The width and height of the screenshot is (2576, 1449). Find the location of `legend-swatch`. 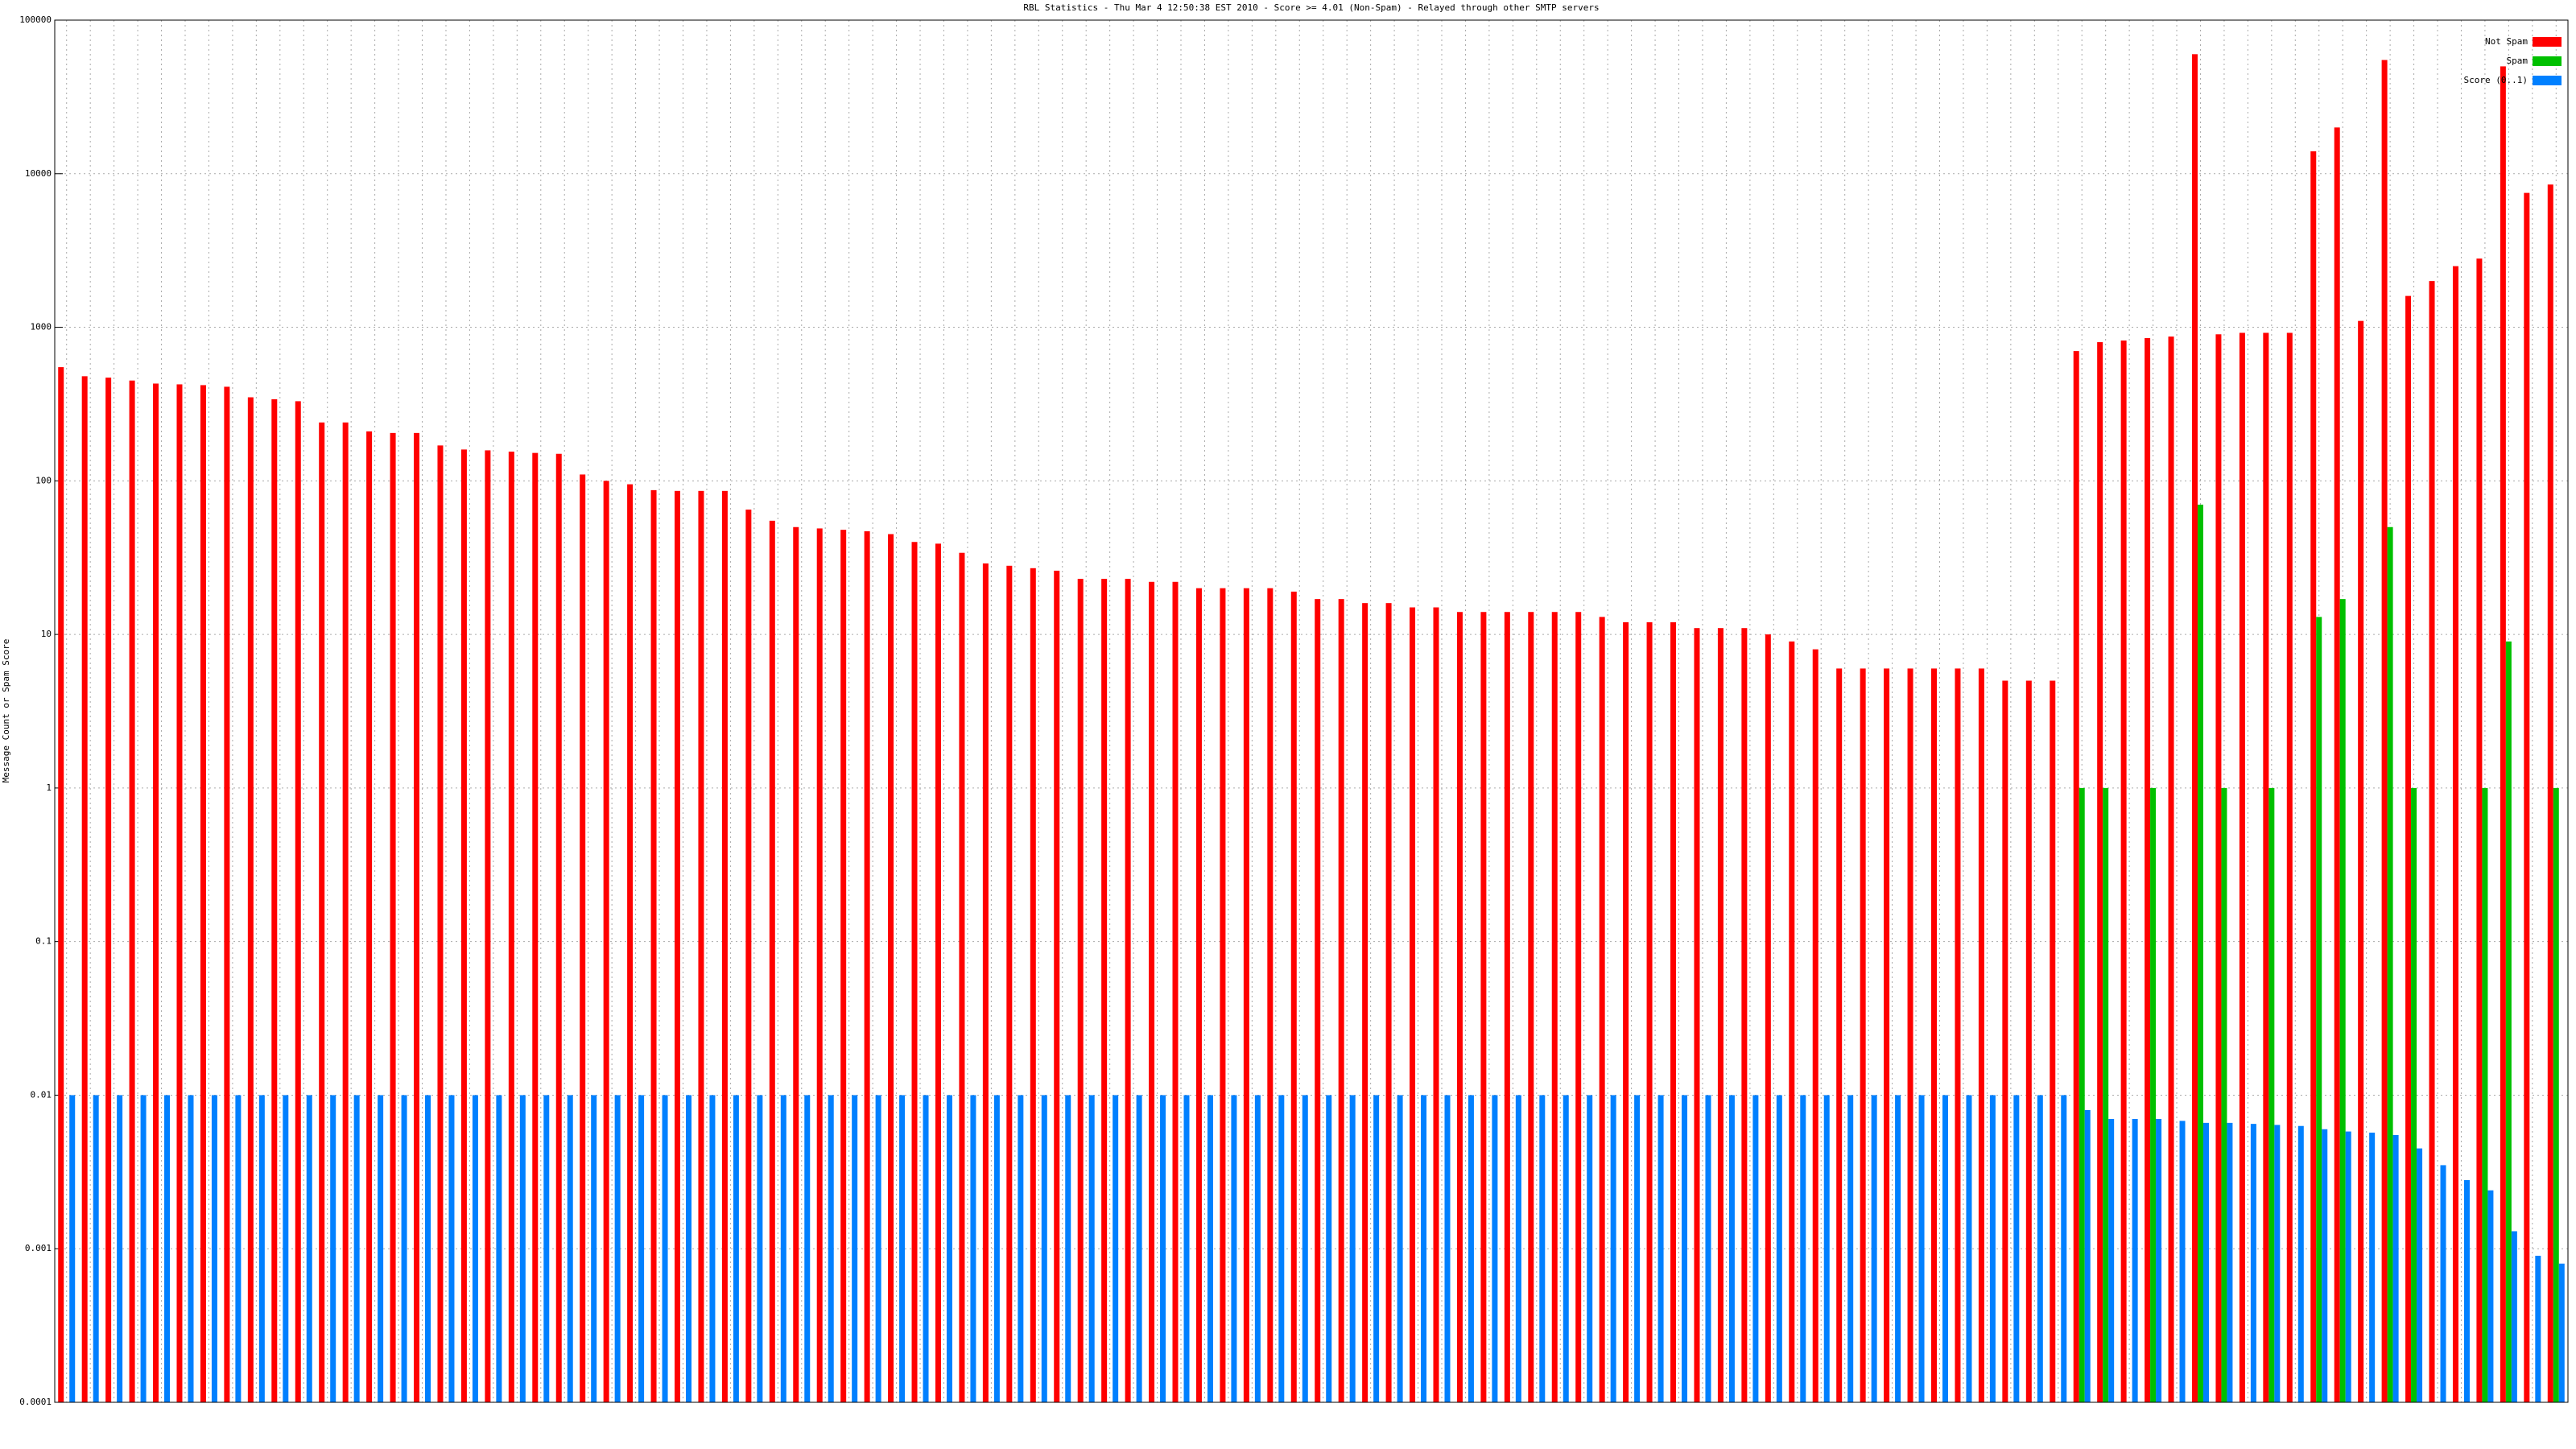

legend-swatch is located at coordinates (2547, 42).